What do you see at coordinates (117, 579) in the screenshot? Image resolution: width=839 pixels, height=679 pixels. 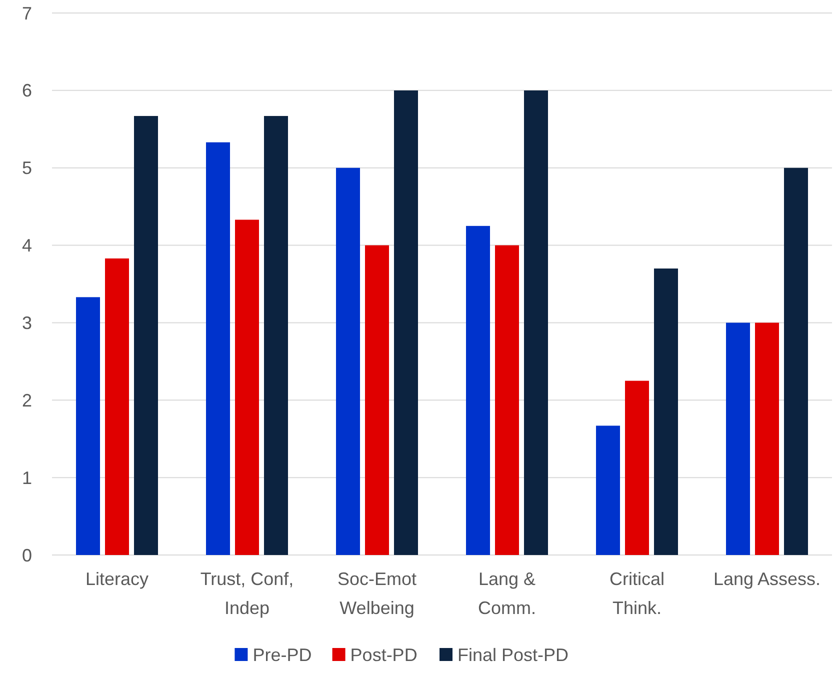 I see `x-tick-label: Literacy` at bounding box center [117, 579].